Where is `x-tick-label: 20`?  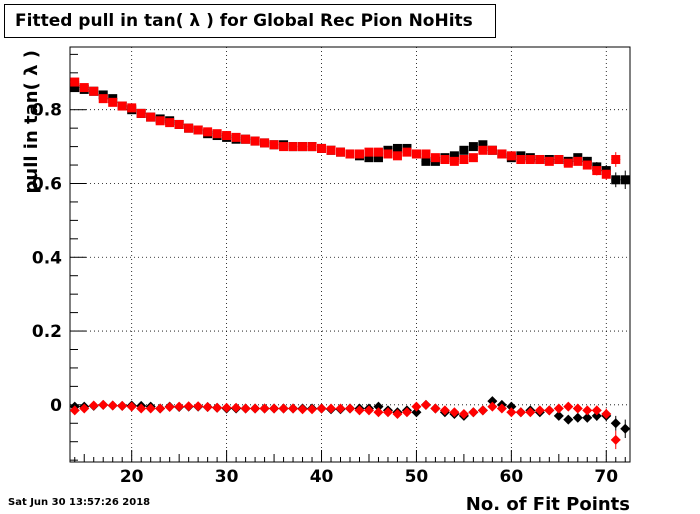 x-tick-label: 20 is located at coordinates (132, 477).